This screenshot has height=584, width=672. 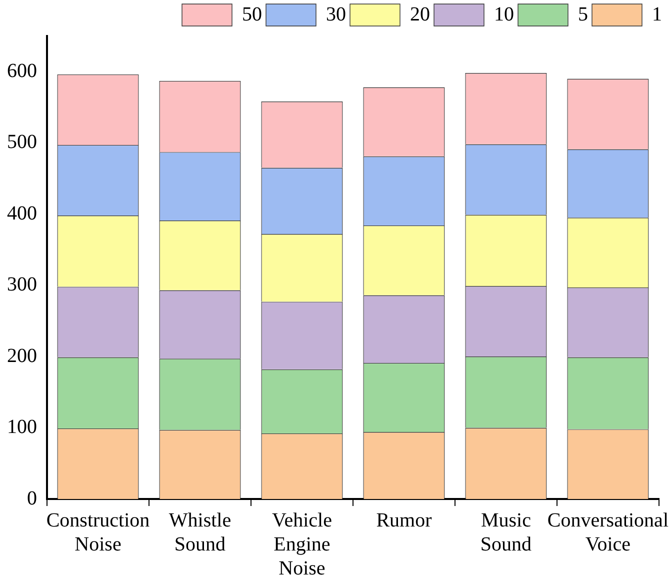 I want to click on y-tick-label: 600, so click(x=22, y=71).